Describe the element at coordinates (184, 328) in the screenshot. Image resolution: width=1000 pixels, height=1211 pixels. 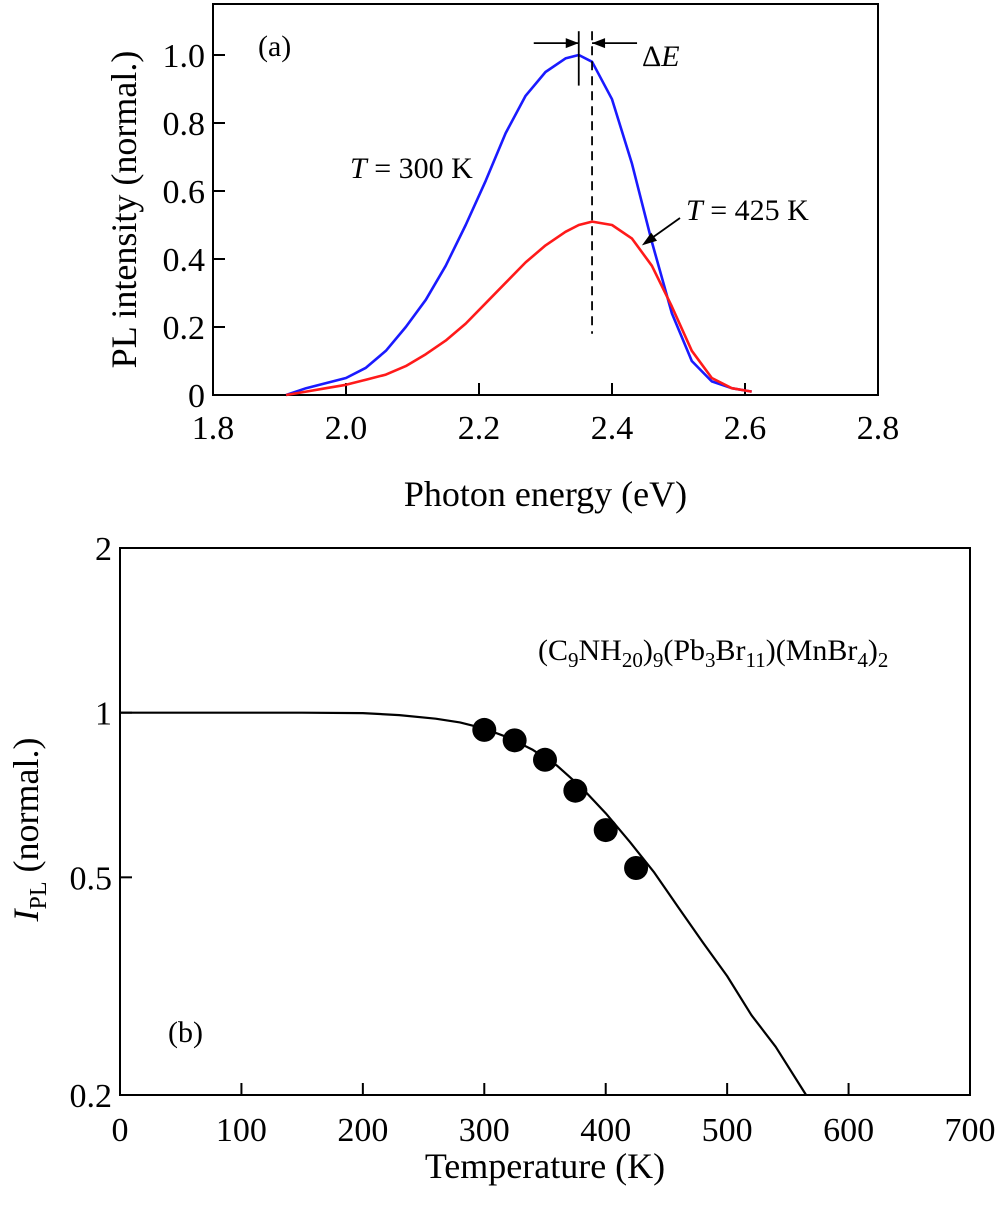
I see `panel-a-y-tick-label: 0.2` at that location.